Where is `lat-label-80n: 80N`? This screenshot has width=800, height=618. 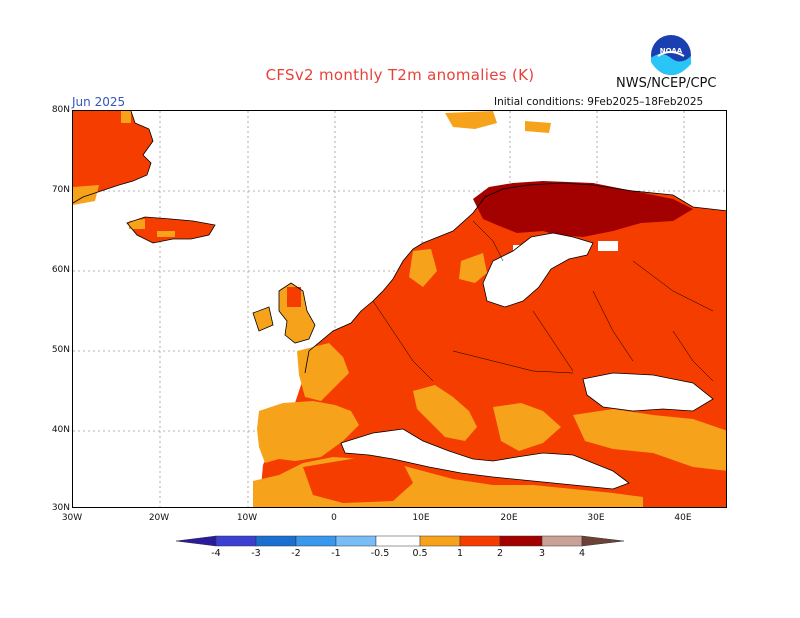
lat-label-80n: 80N is located at coordinates (60, 110).